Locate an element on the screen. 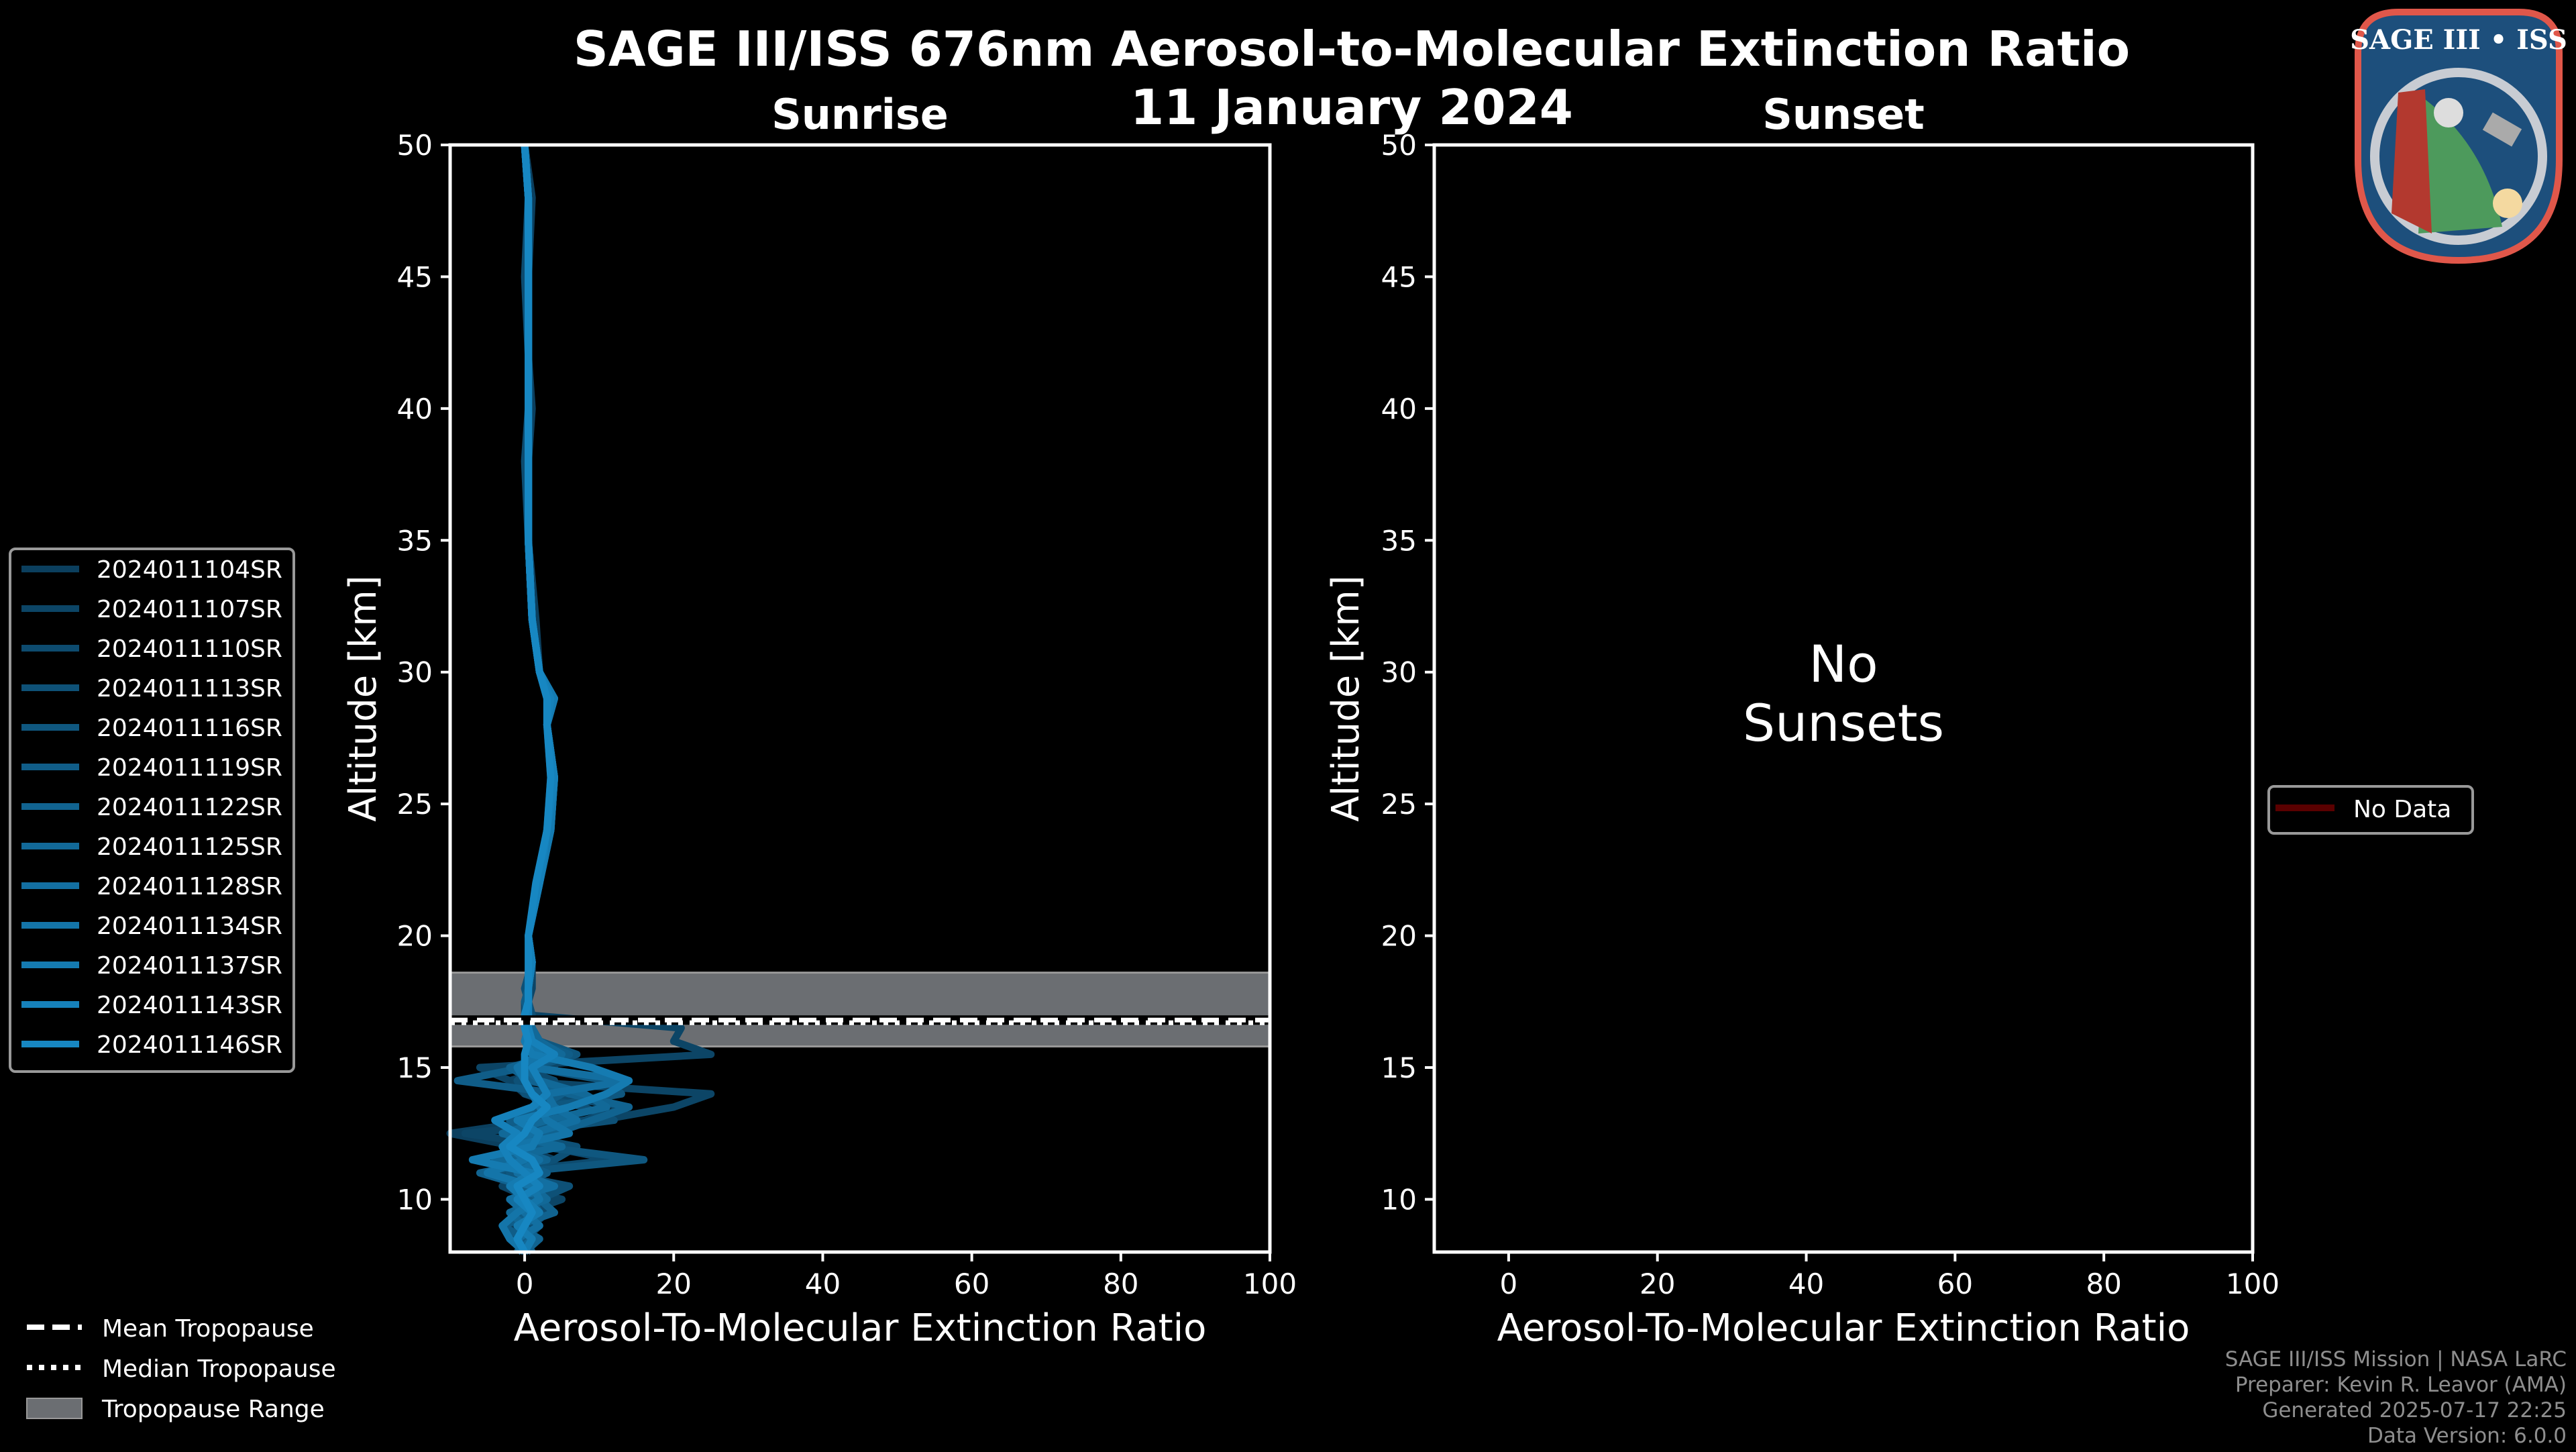 The height and width of the screenshot is (1452, 2576). tropopause-range is located at coordinates (860, 1010).